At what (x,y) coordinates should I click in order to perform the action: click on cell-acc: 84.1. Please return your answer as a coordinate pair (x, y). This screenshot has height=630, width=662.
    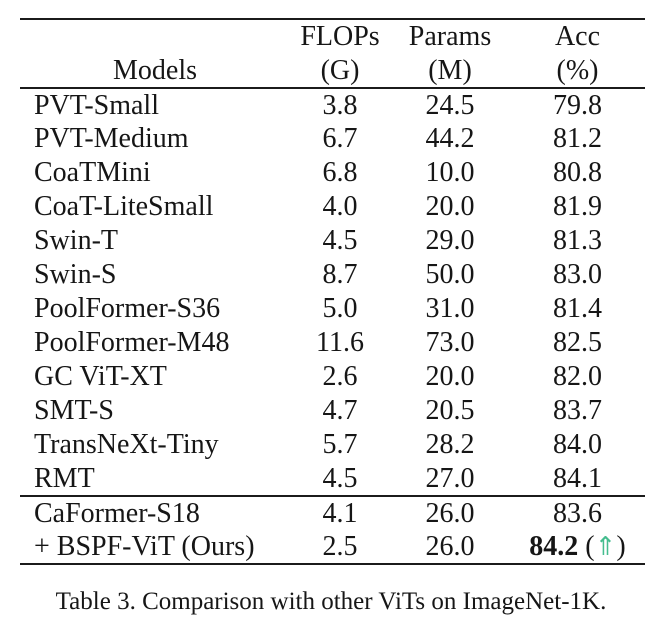
    Looking at the image, I should click on (577, 478).